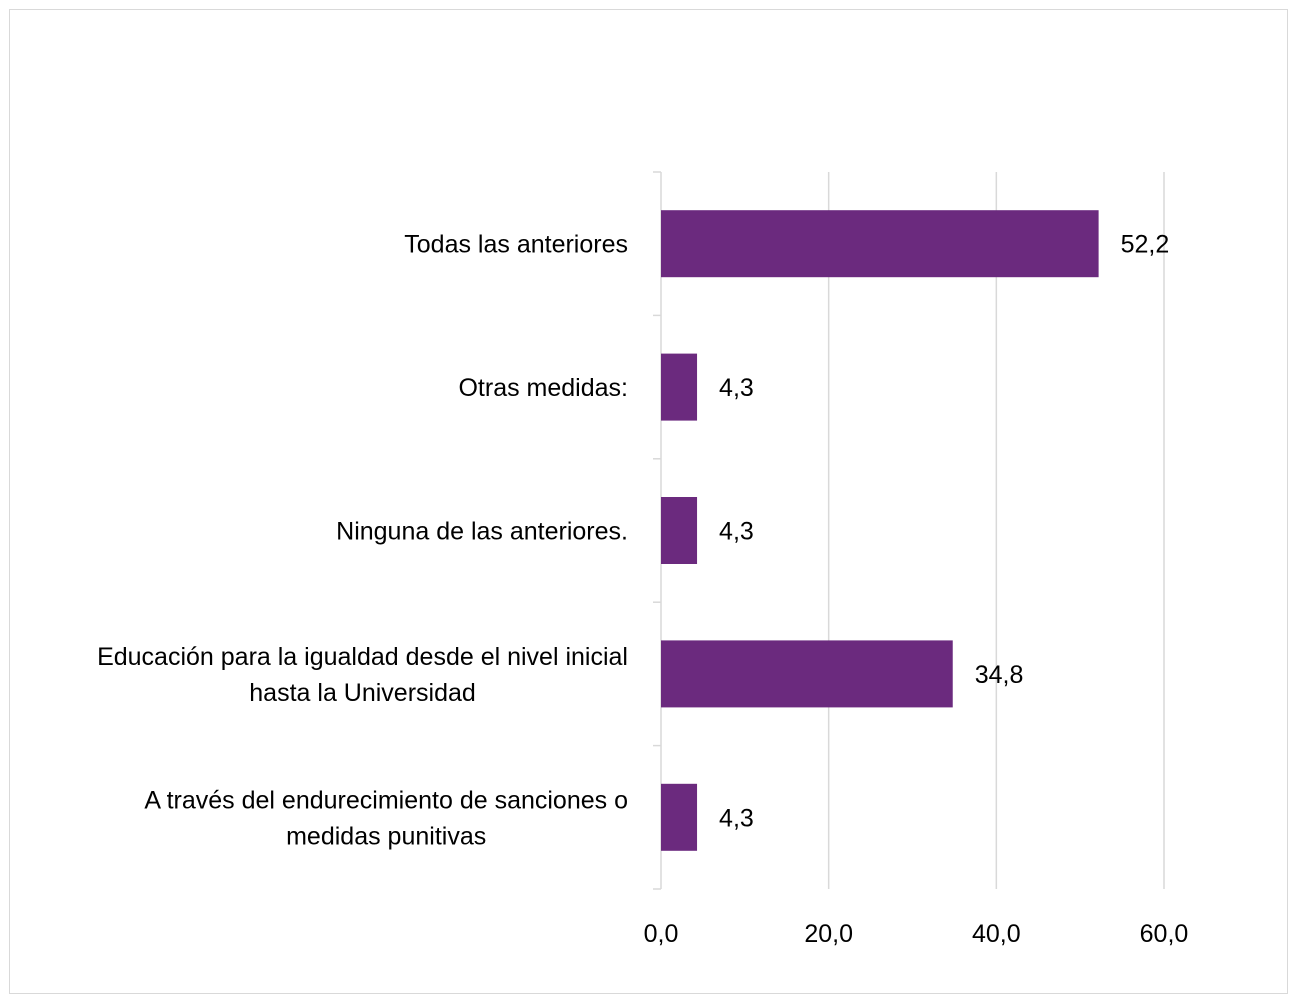 The image size is (1298, 1003). Describe the element at coordinates (657, 530) in the screenshot. I see `category-axis` at that location.